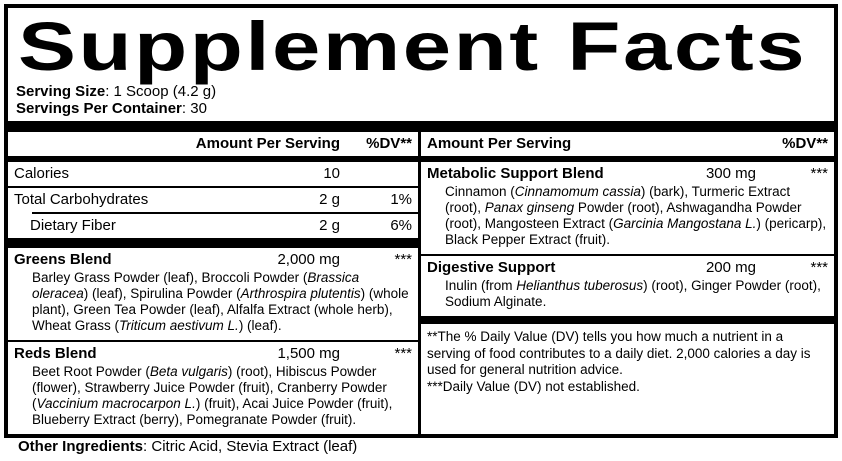  Describe the element at coordinates (250, 446) in the screenshot. I see `other-ingredients-value: : Citric Acid, Stevia Extract (leaf)` at that location.